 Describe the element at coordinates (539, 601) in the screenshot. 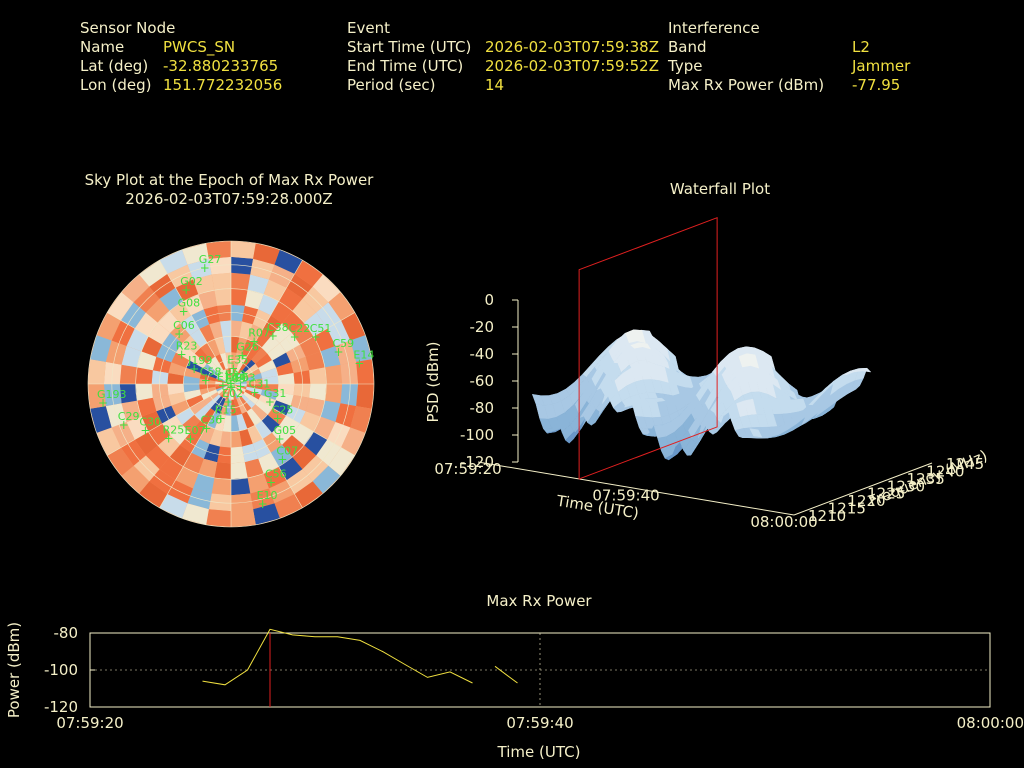

I see `maxrx-title: Max Rx Power` at that location.